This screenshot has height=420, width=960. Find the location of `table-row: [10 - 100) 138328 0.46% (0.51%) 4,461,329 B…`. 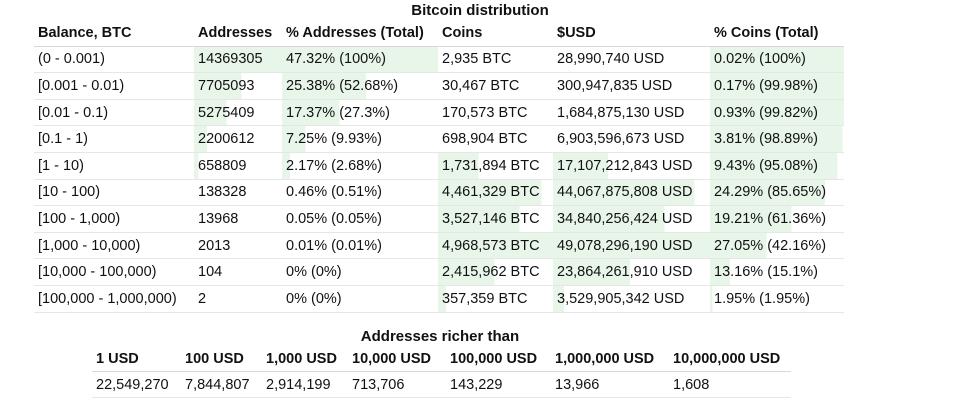

table-row: [10 - 100) 138328 0.46% (0.51%) 4,461,329 B… is located at coordinates (439, 193).